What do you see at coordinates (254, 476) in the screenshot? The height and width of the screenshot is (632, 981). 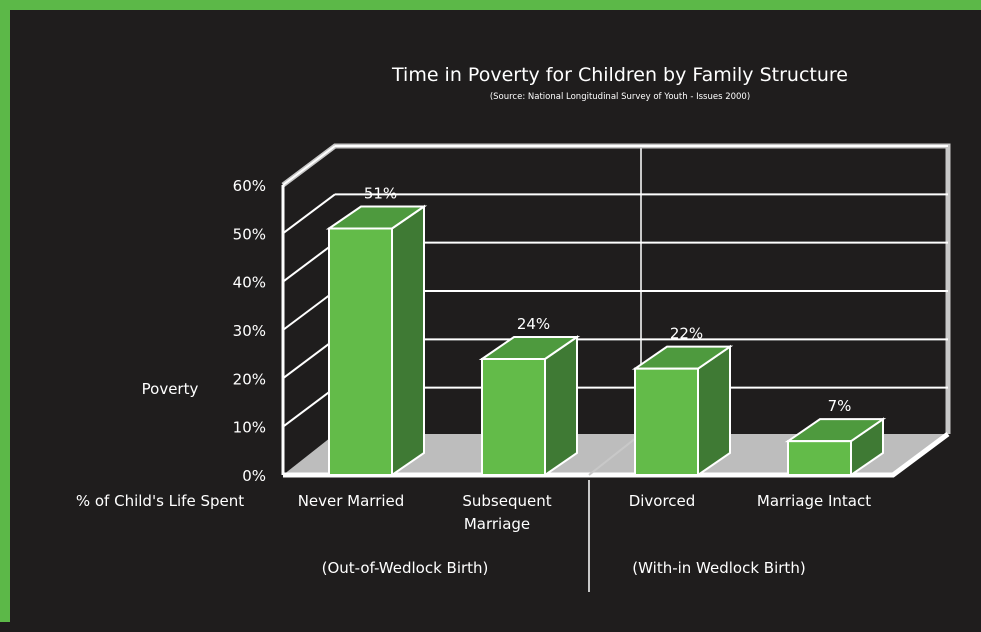 I see `y-tick-label: 0%` at bounding box center [254, 476].